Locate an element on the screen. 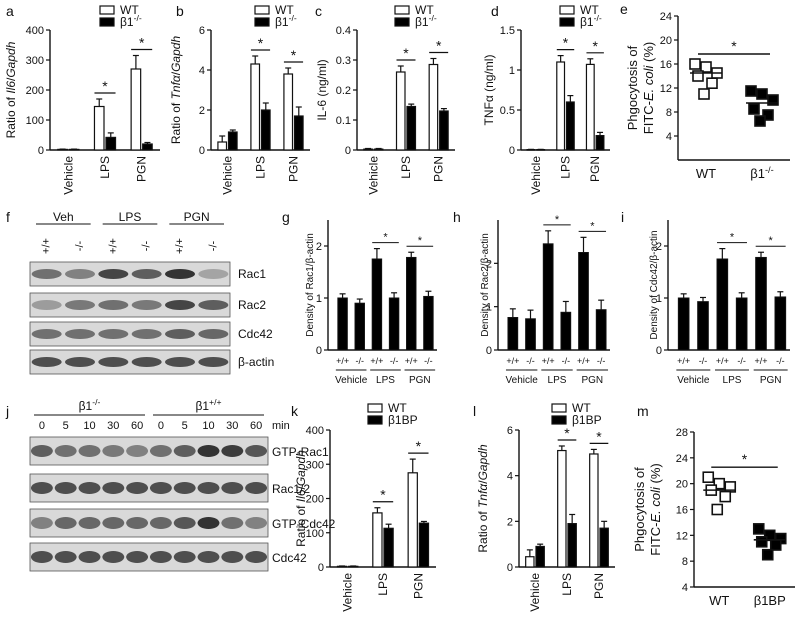 This screenshot has height=621, width=800. y-axis-label-l: Ratio of Tnfα/Gapdh is located at coordinates (483, 498).